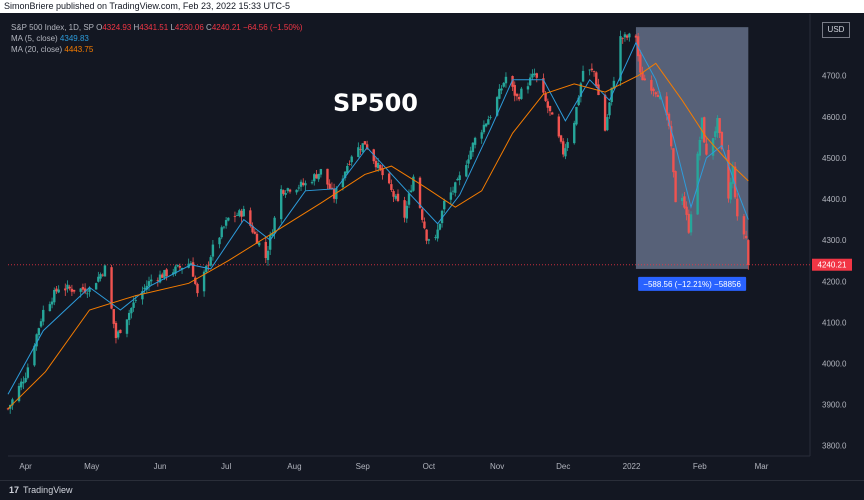 Image resolution: width=864 pixels, height=500 pixels. What do you see at coordinates (393, 466) in the screenshot?
I see `x-axis: Apr May Jun Jul Aug Sep Oct Nov Dec 2022 Feb Mar` at bounding box center [393, 466].